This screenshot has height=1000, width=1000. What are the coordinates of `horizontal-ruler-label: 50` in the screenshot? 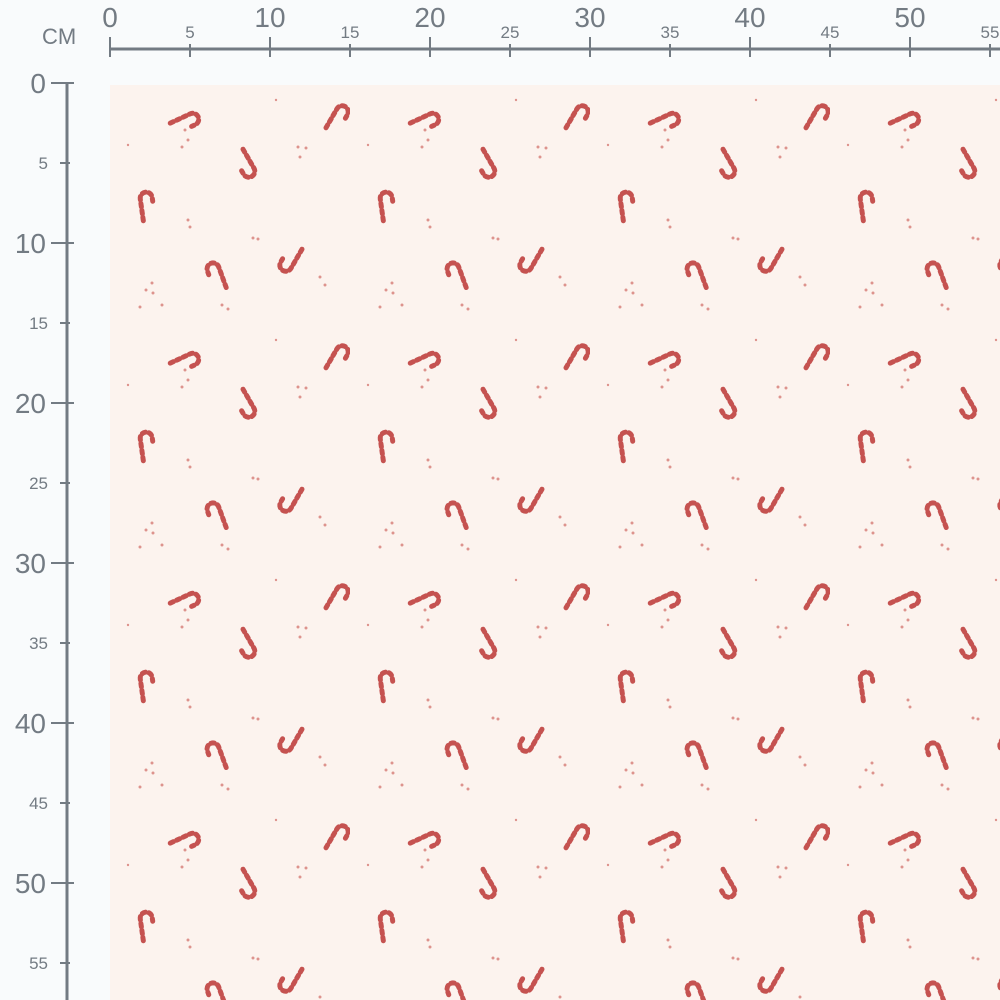 It's located at (909, 17).